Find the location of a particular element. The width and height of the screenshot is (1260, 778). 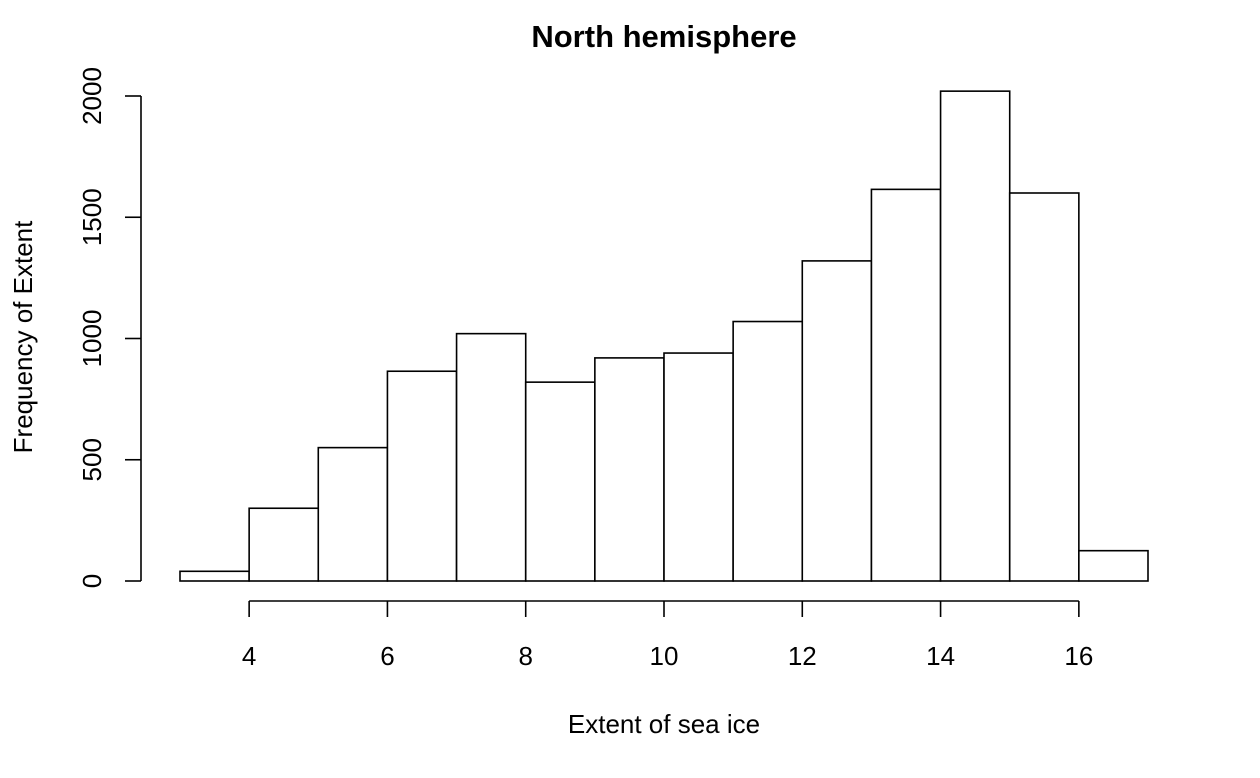

x-tick-label: 4 is located at coordinates (249, 656).